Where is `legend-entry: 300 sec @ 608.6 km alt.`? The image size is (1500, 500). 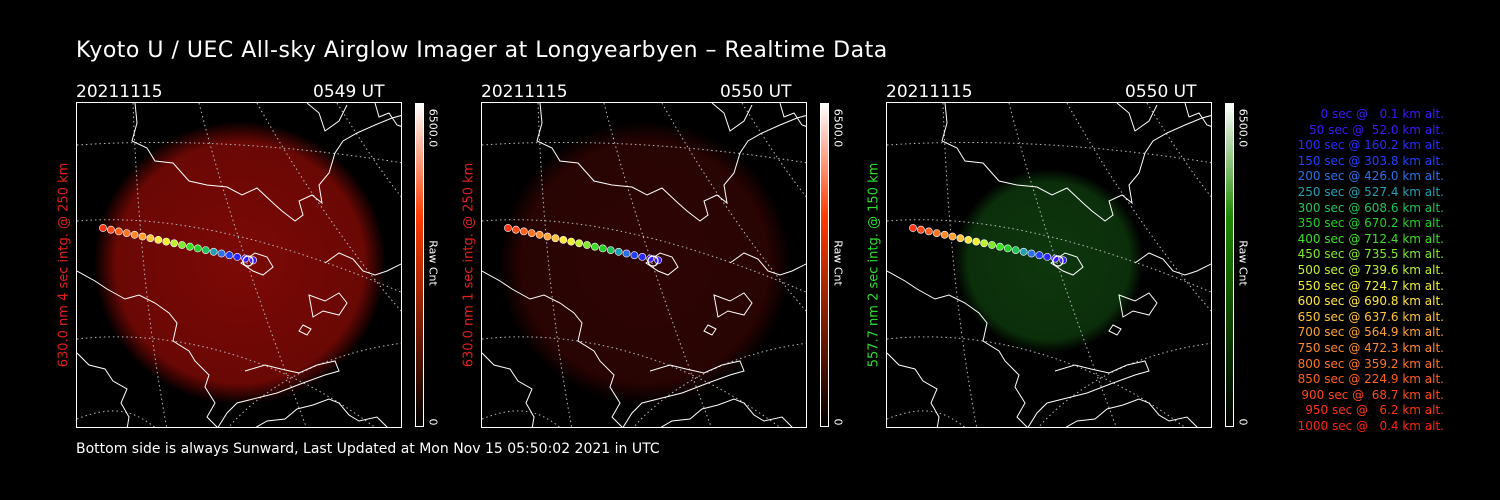 legend-entry: 300 sec @ 608.6 km alt. is located at coordinates (1370, 207).